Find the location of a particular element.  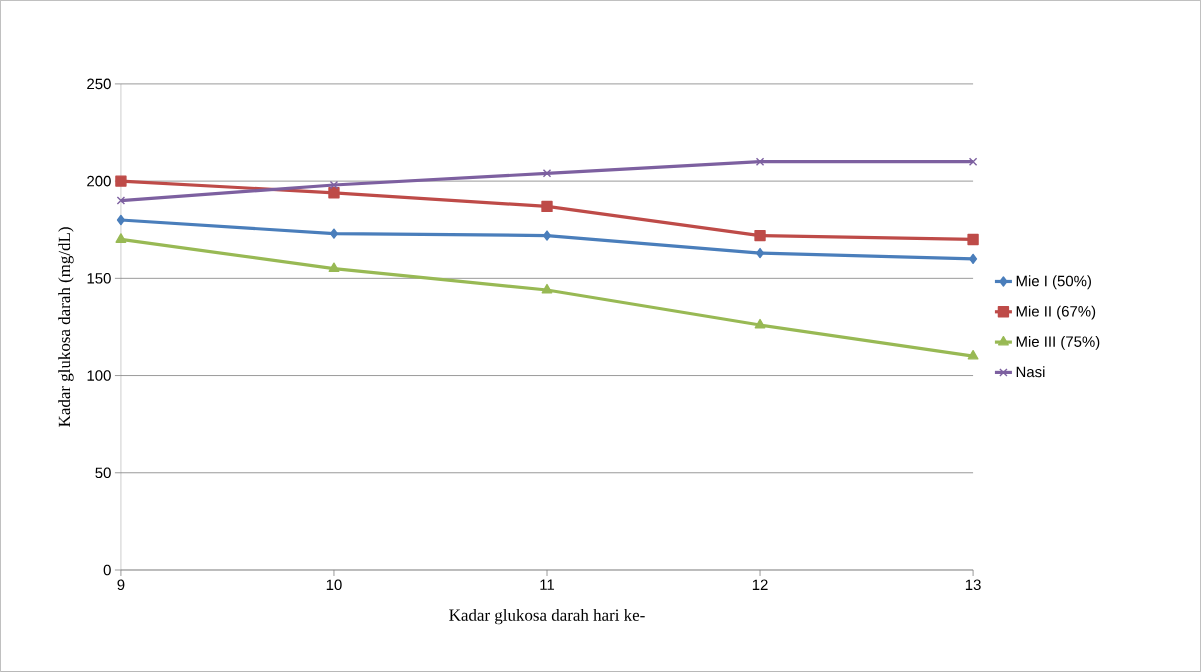

y-tick-label: 50 is located at coordinates (103, 473).